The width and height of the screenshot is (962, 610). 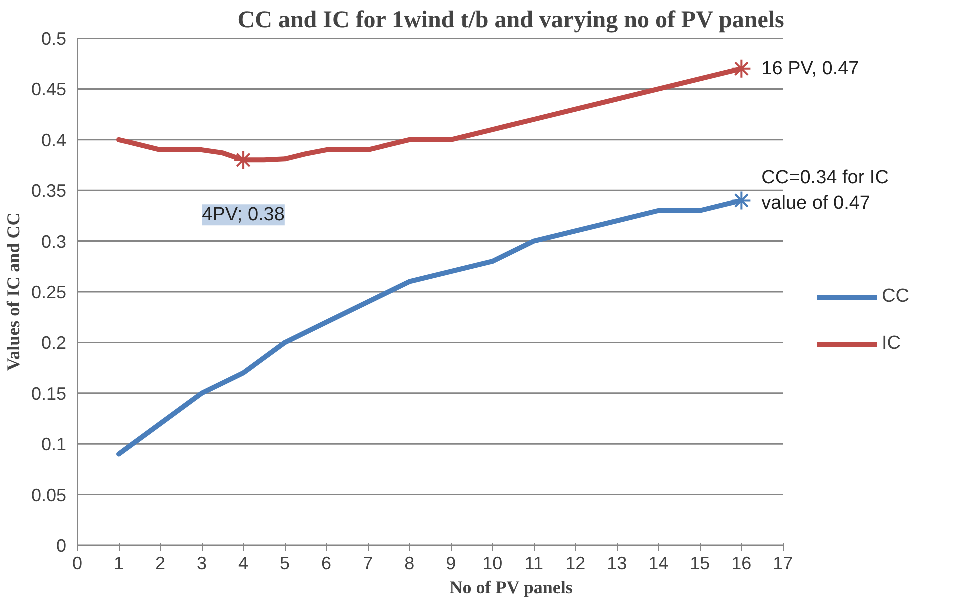 I want to click on x-tick-label: 8, so click(x=409, y=564).